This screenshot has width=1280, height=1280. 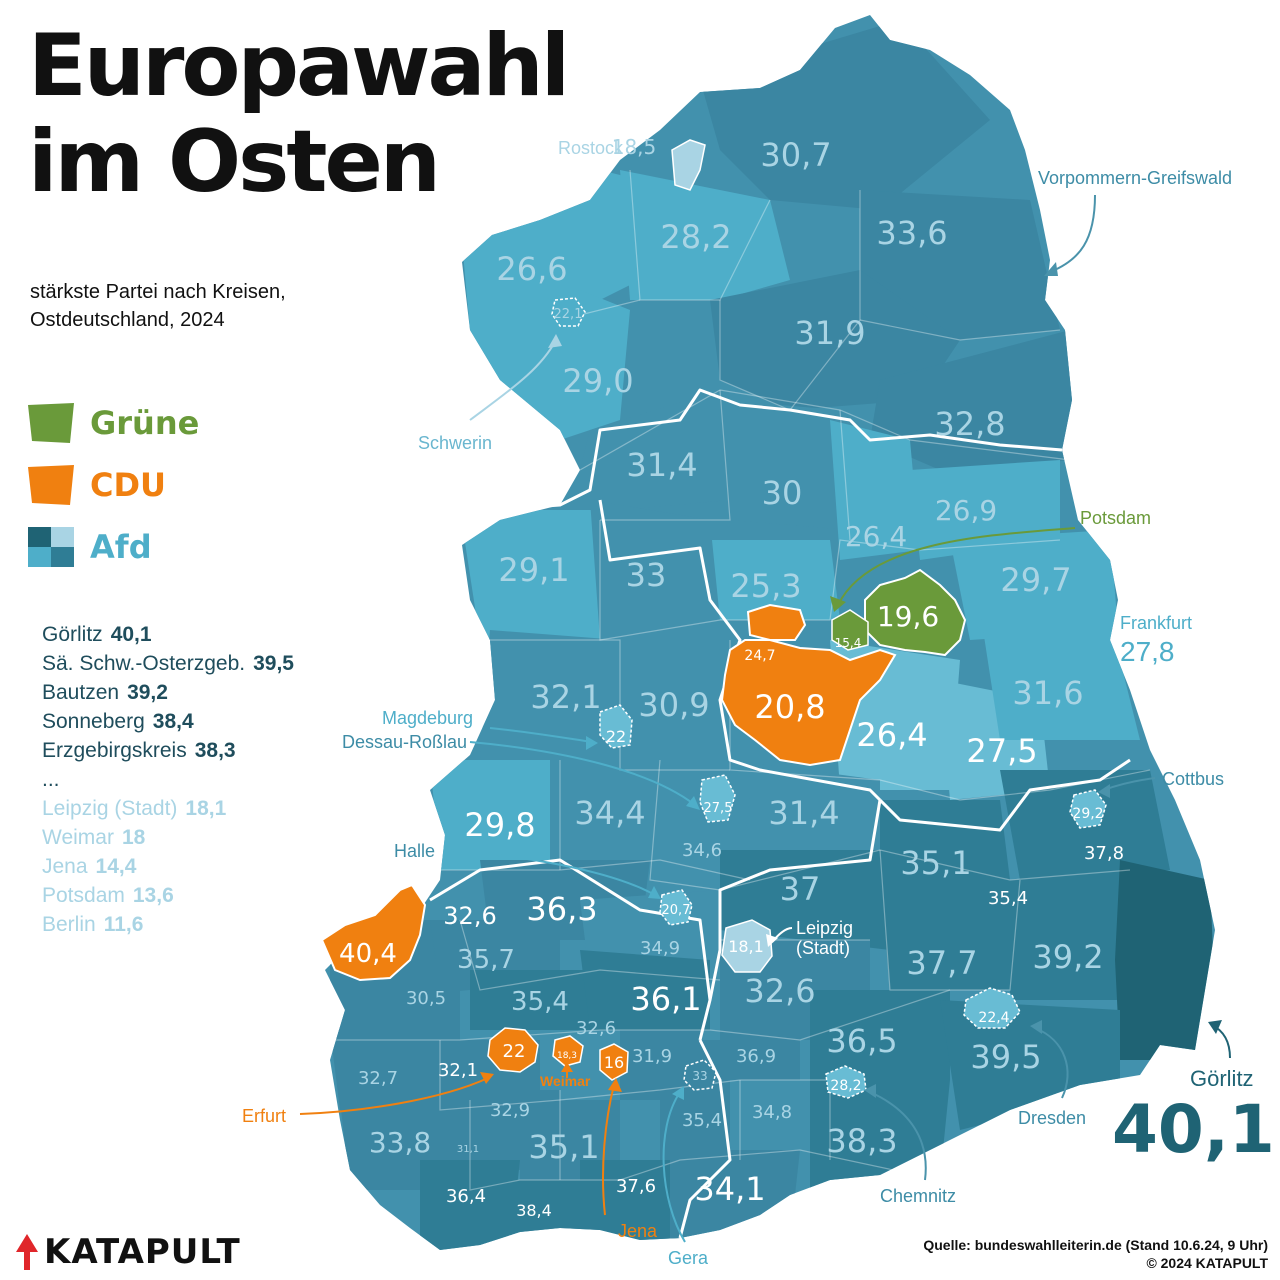 What do you see at coordinates (455, 443) in the screenshot?
I see `callout-schwerin: Schwerin` at bounding box center [455, 443].